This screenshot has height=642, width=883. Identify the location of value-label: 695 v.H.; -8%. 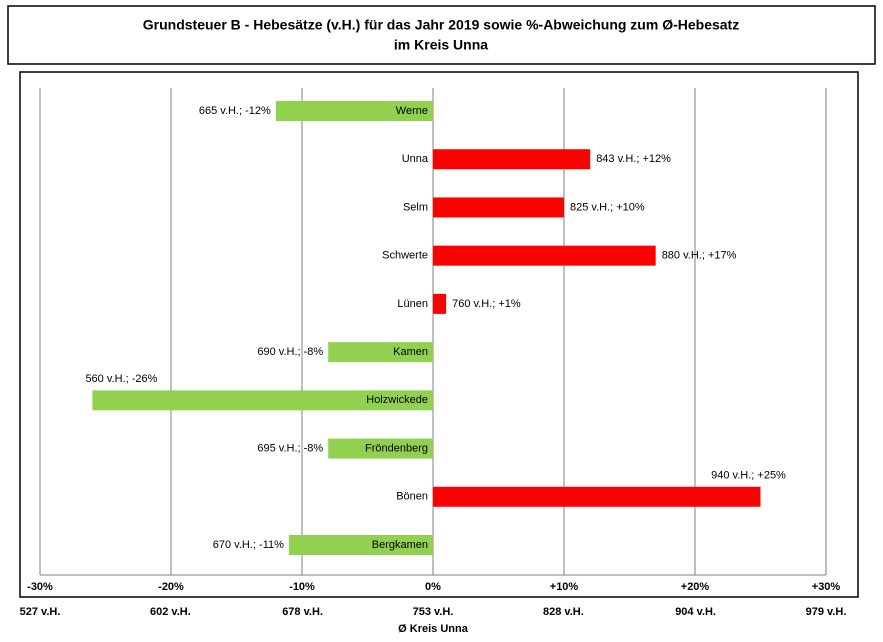
(290, 448).